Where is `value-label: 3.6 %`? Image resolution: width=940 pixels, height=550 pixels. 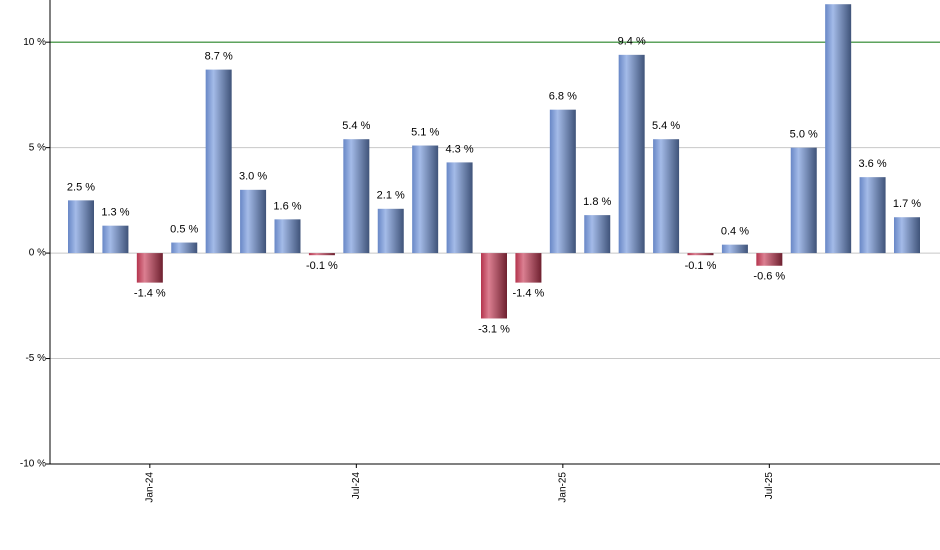
value-label: 3.6 % is located at coordinates (873, 164).